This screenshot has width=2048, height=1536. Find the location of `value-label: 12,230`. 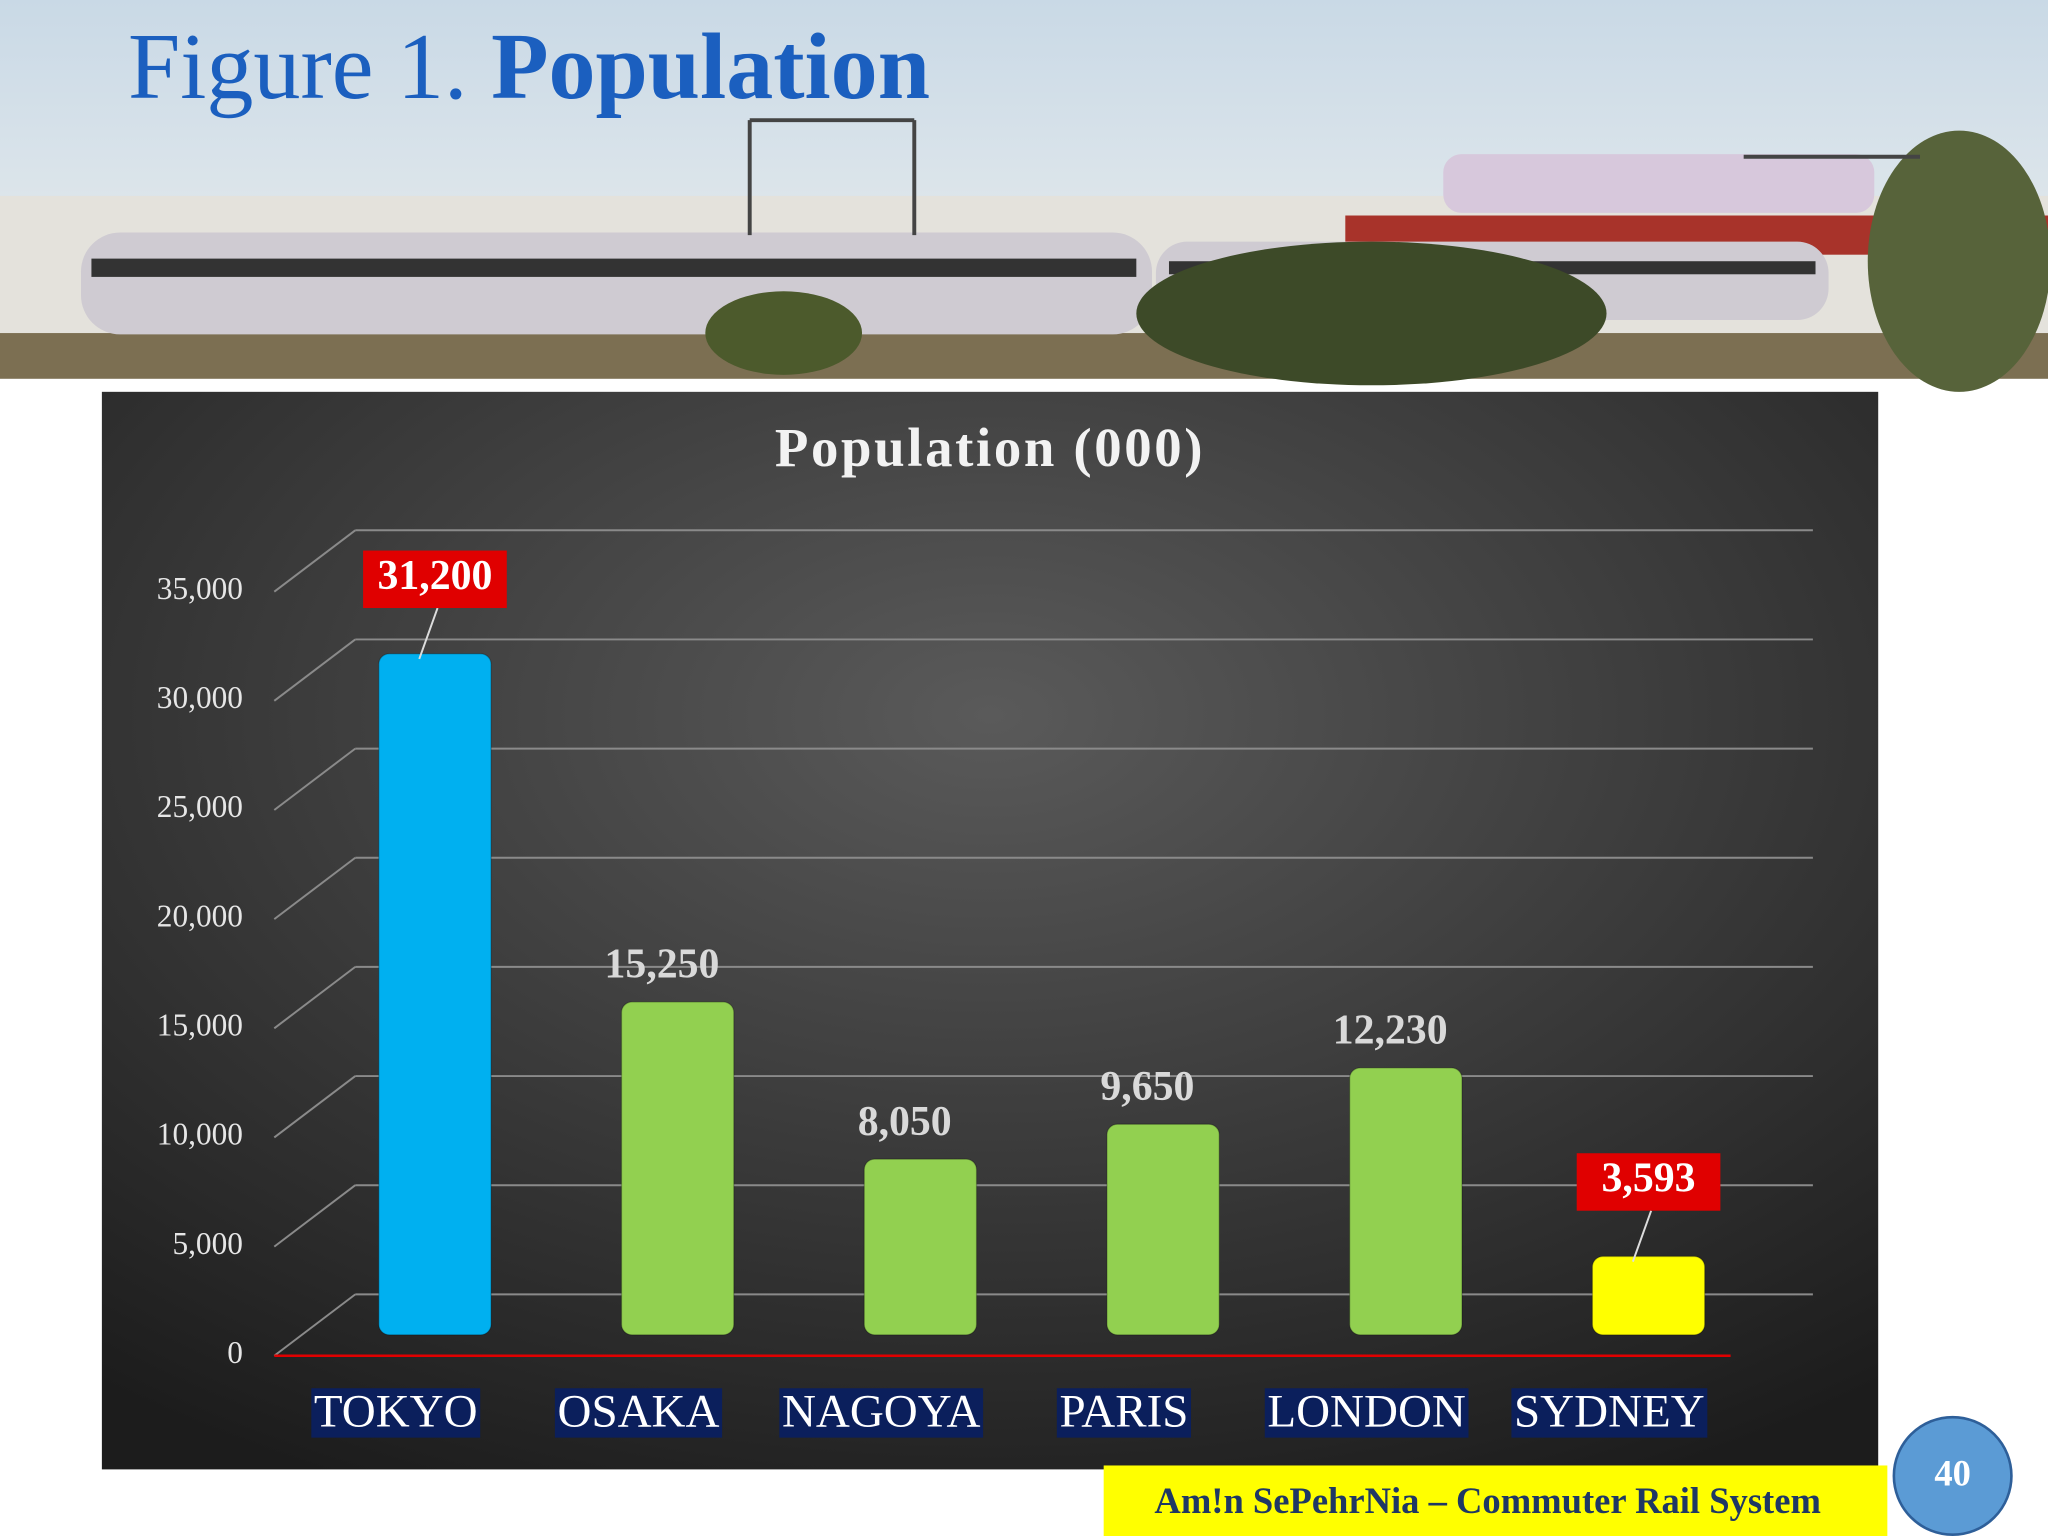

value-label: 12,230 is located at coordinates (1390, 1030).